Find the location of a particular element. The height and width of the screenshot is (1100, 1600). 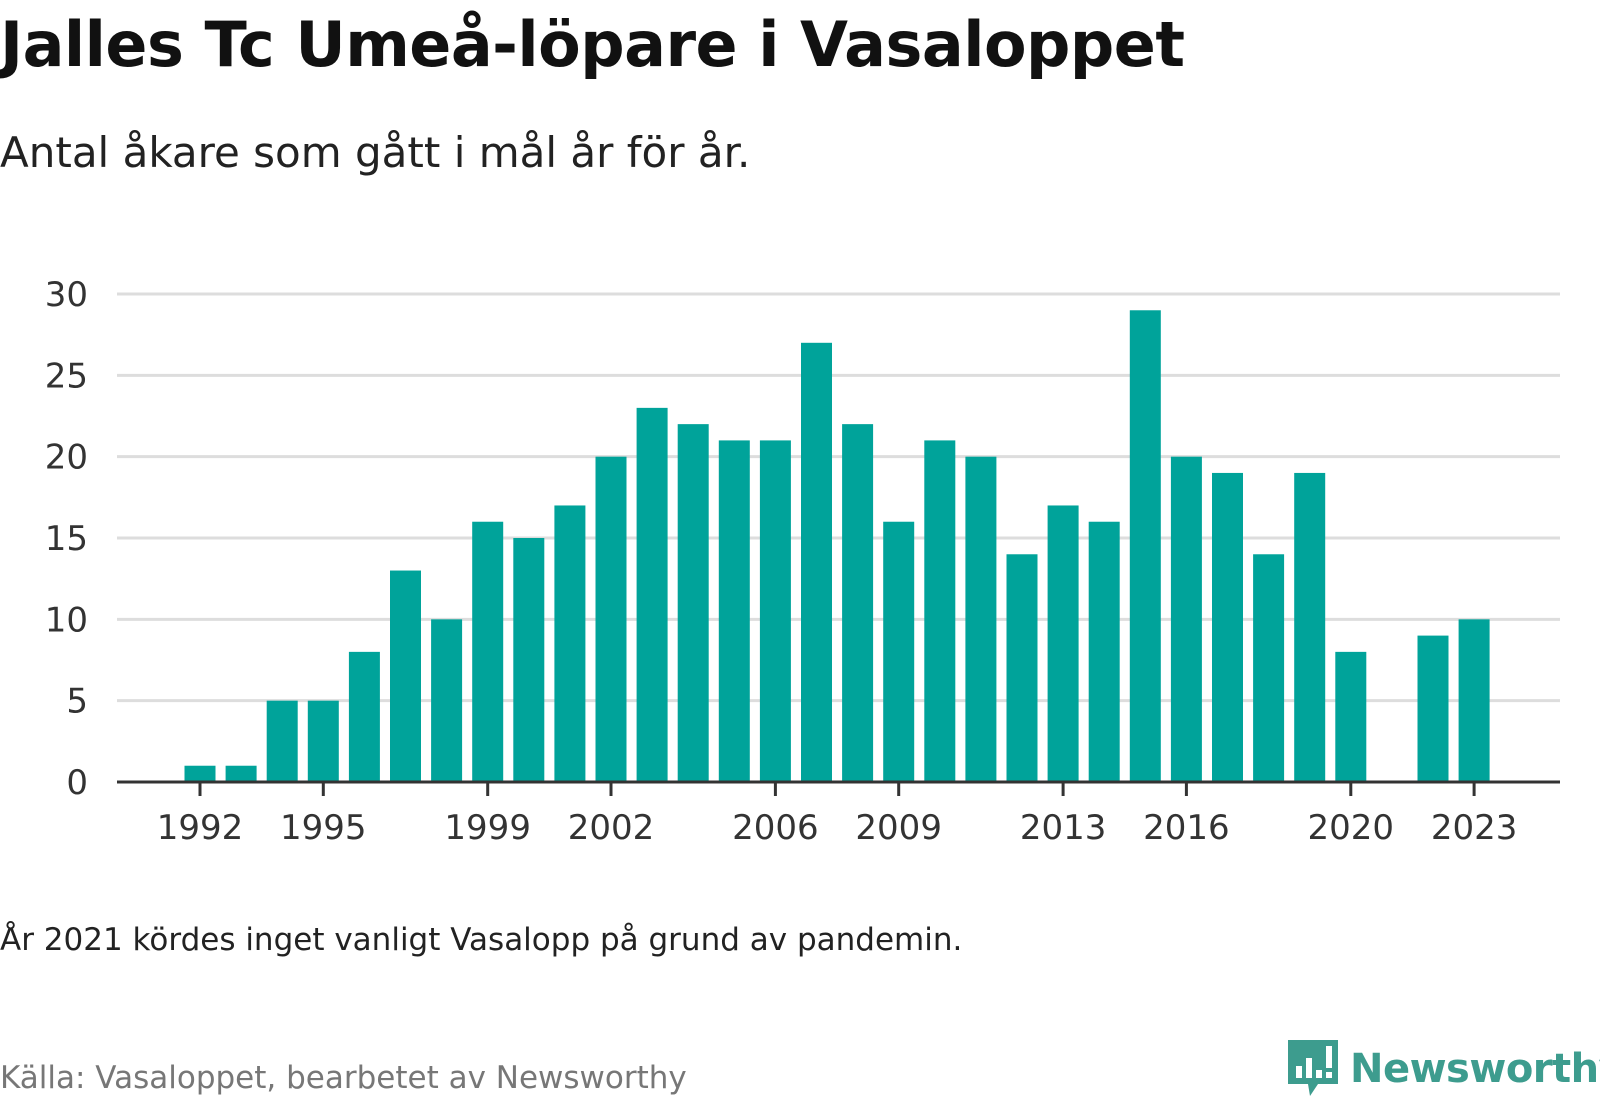

newsworthy-logo-icon is located at coordinates (1313, 1068).